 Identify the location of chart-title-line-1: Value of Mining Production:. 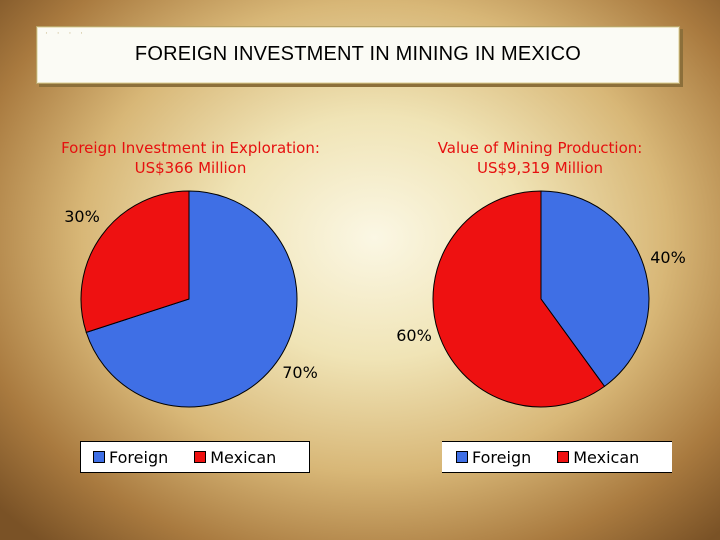
(540, 148).